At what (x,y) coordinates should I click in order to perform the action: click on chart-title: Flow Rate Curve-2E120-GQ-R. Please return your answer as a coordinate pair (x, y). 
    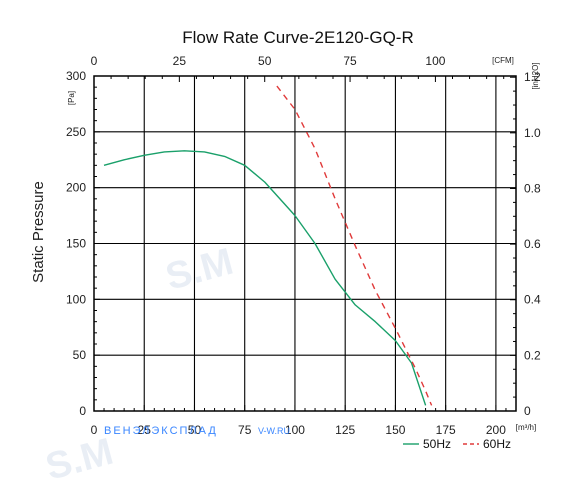
    Looking at the image, I should click on (297, 37).